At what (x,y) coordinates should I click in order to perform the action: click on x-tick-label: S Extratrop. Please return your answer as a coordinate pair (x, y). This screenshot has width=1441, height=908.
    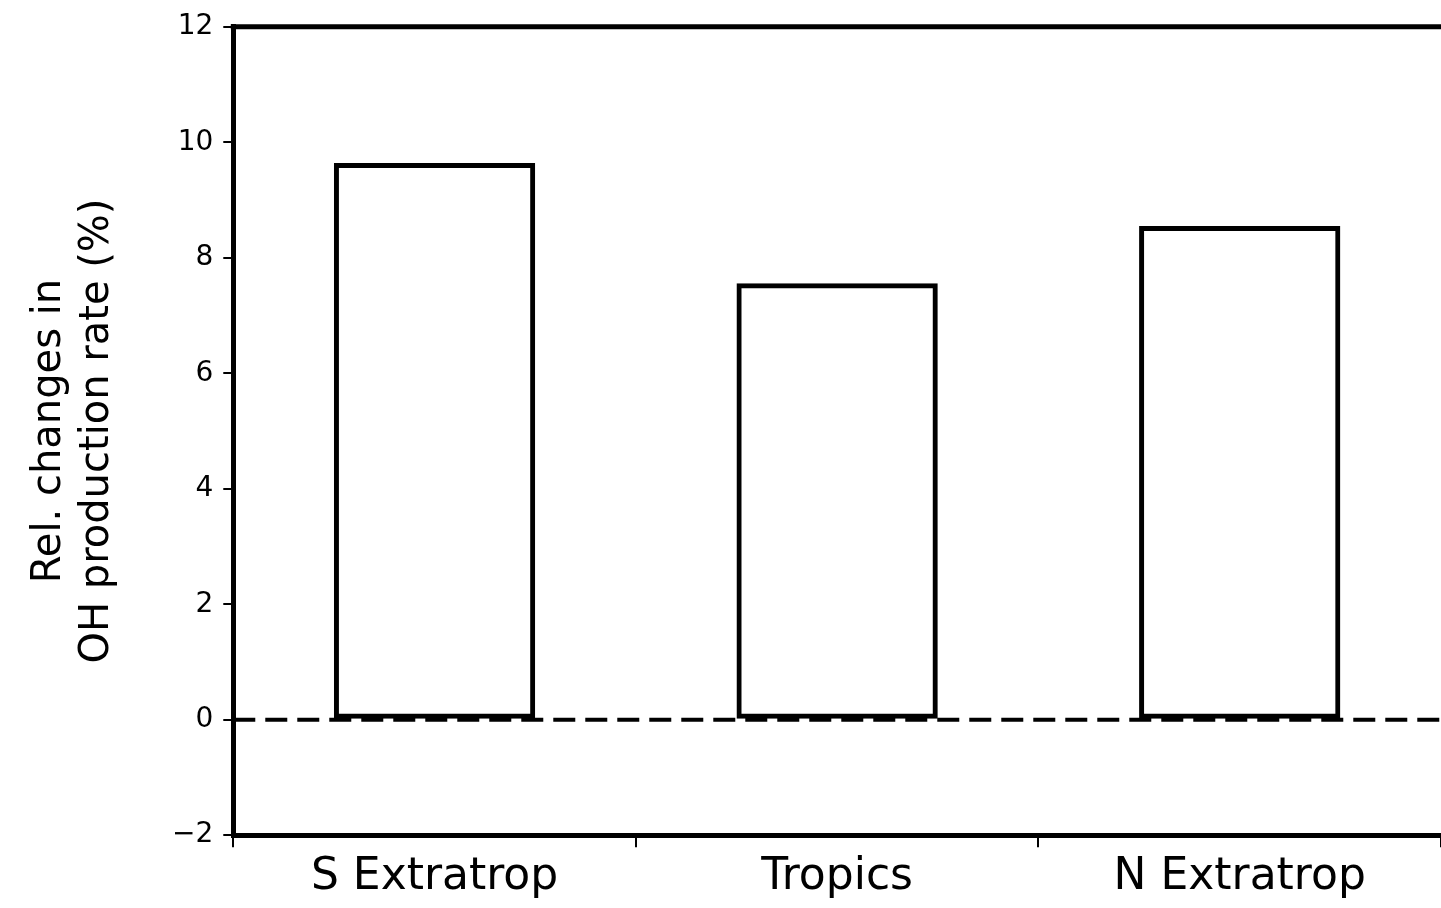
    Looking at the image, I should click on (434, 874).